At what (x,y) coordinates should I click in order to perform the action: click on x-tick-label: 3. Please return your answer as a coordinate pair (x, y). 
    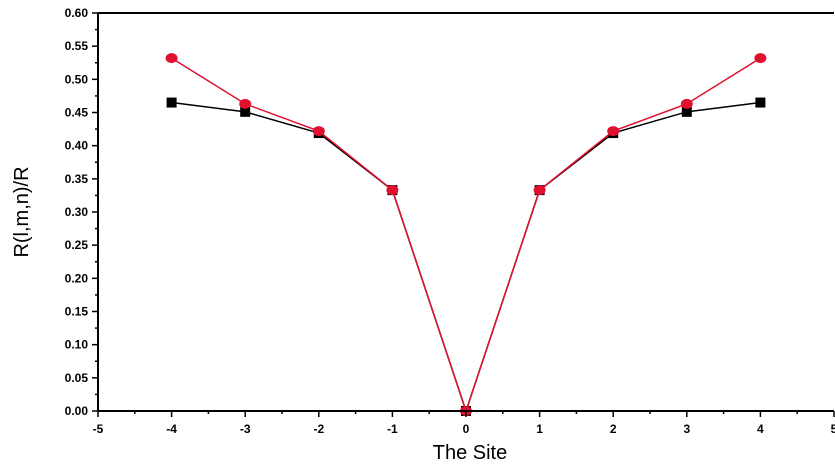
    Looking at the image, I should click on (686, 429).